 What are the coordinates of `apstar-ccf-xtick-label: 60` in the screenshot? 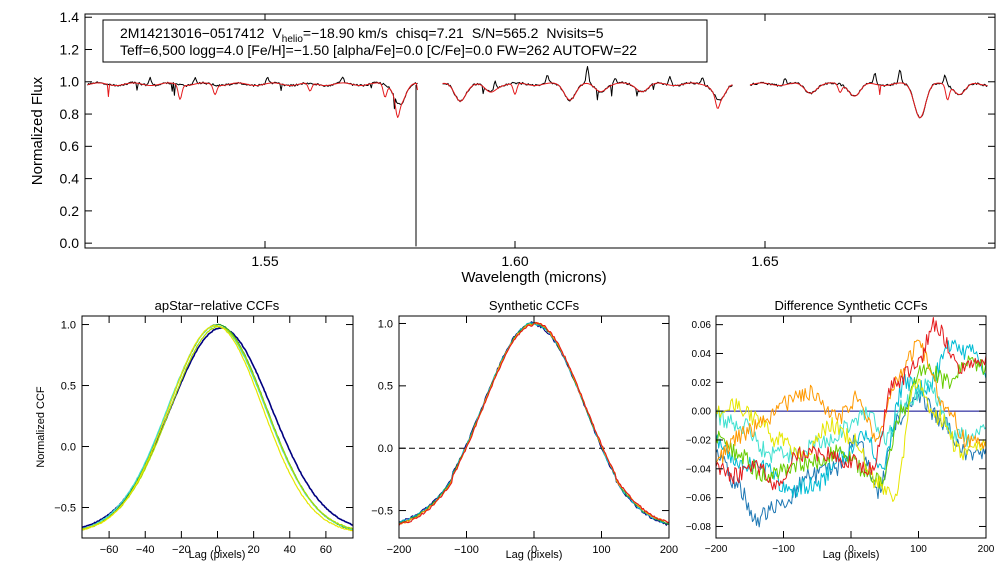 It's located at (326, 550).